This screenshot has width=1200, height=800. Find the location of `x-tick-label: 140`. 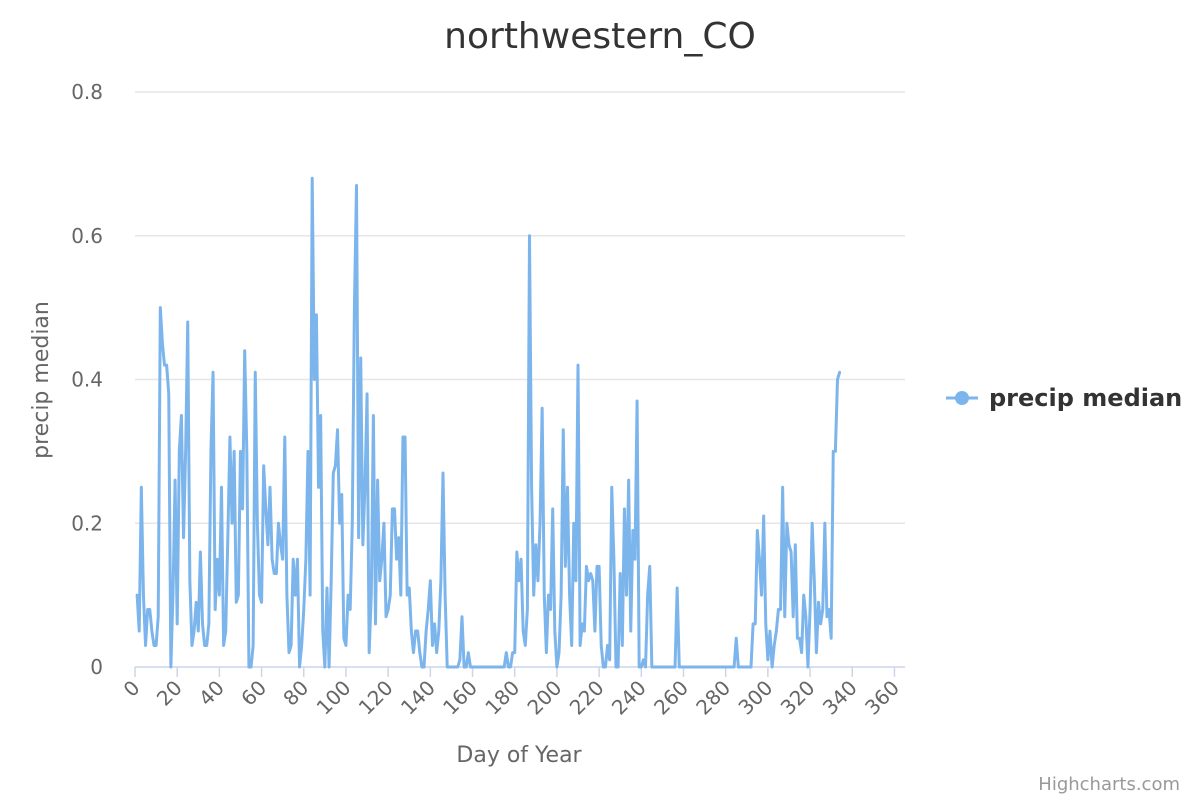

x-tick-label: 140 is located at coordinates (418, 698).